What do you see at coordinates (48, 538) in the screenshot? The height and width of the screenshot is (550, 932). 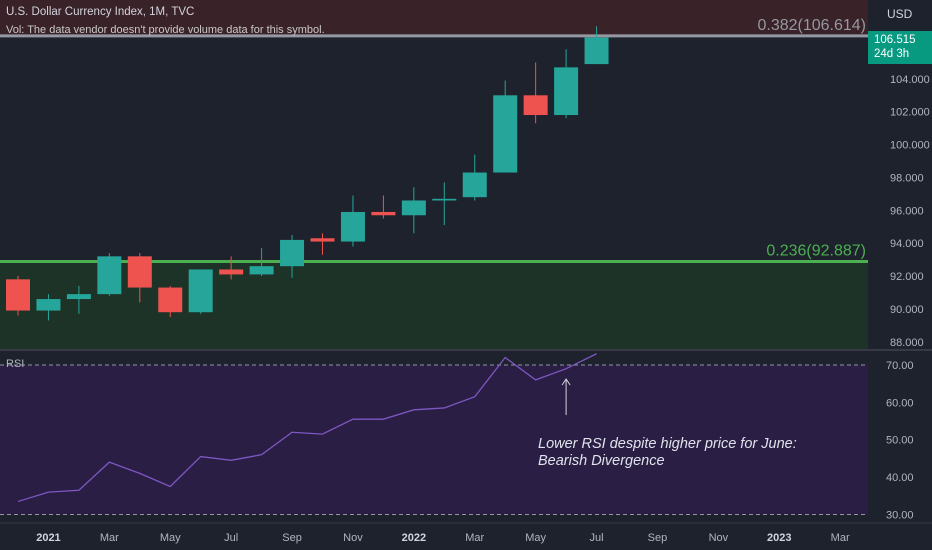 I see `time-tick-label: 2021` at bounding box center [48, 538].